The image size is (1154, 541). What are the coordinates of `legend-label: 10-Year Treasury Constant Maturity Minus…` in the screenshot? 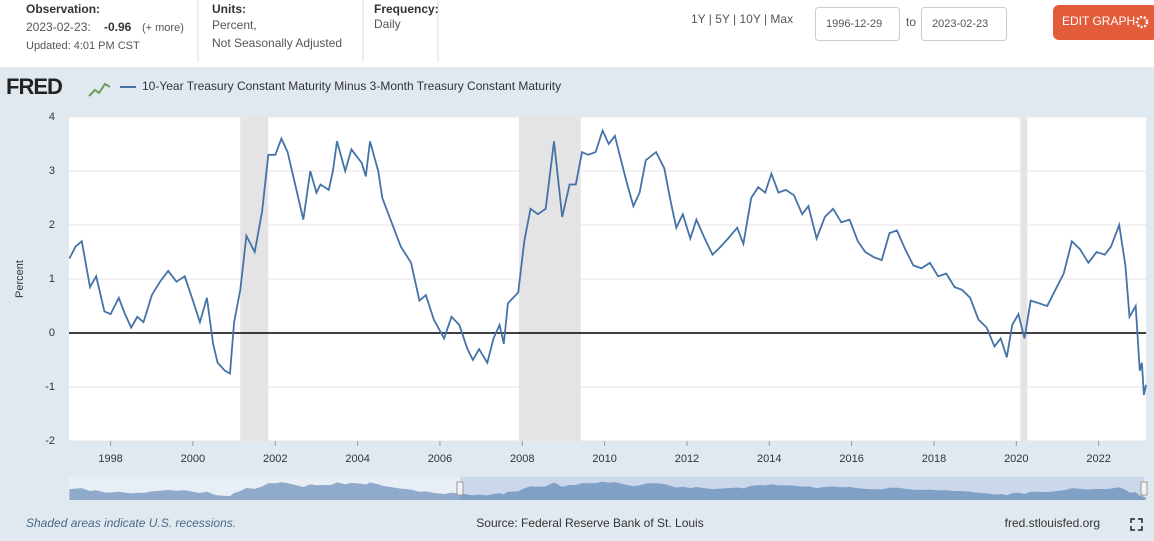 It's located at (351, 86).